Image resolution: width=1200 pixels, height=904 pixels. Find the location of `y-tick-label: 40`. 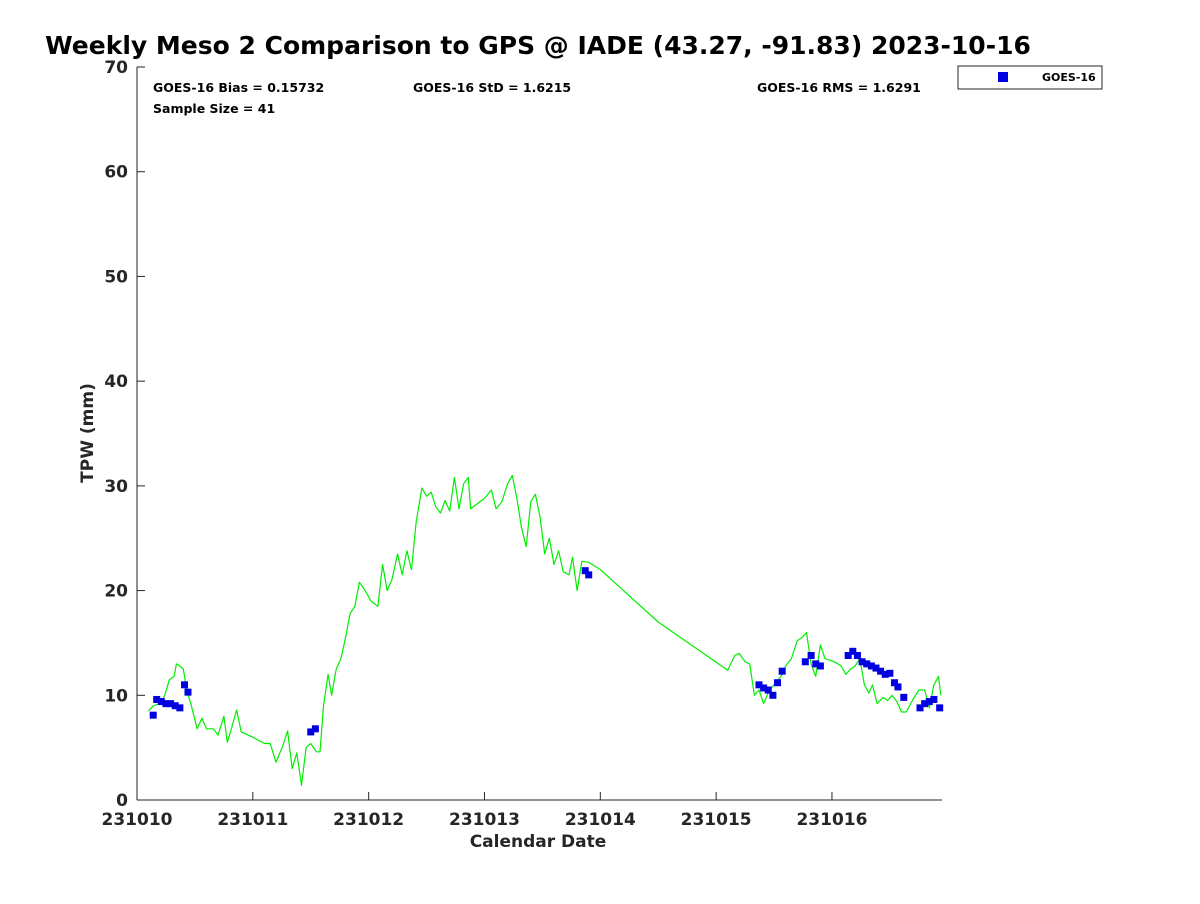

y-tick-label: 40 is located at coordinates (116, 382).